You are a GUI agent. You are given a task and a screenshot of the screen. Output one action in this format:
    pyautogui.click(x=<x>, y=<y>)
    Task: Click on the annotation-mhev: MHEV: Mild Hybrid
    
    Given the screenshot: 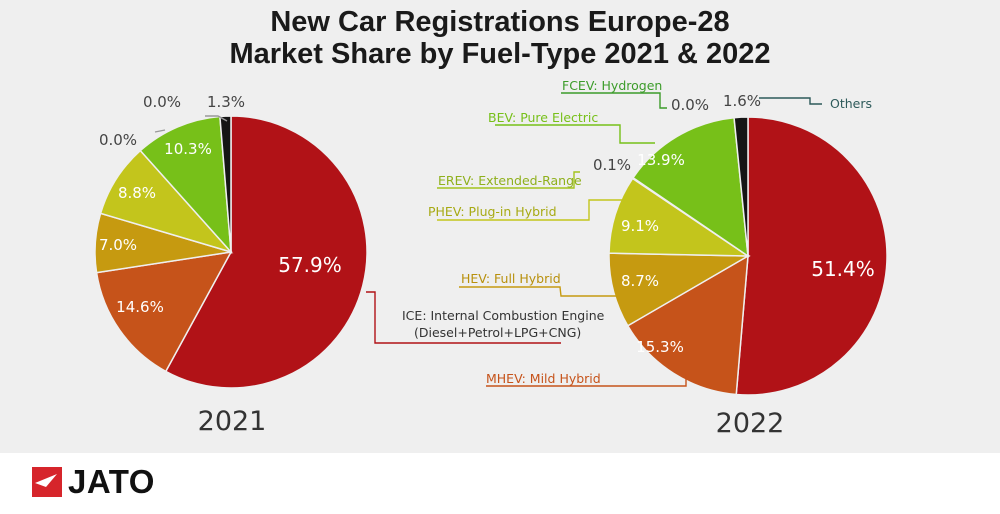 What is the action you would take?
    pyautogui.click(x=543, y=378)
    